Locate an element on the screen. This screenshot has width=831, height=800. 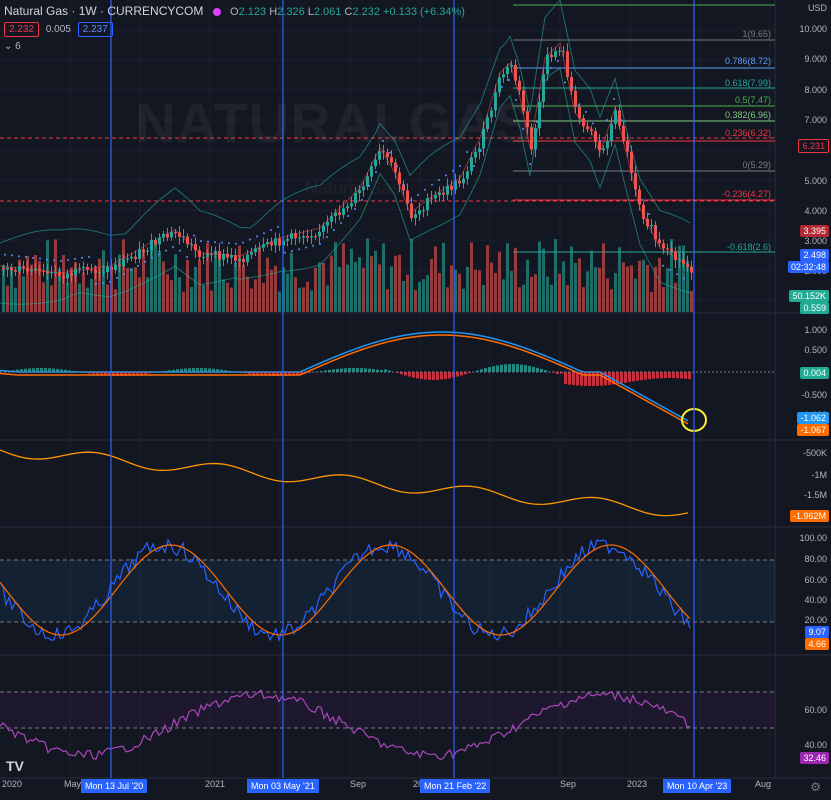
currency-label: USD is located at coordinates (817, 8).